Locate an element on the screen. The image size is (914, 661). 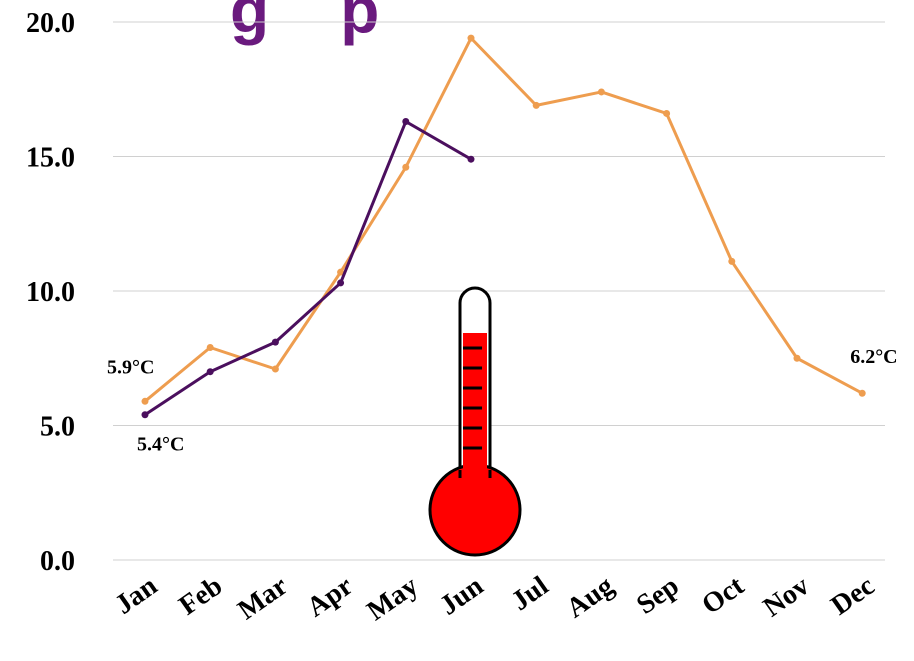
thermometer-scale-marks is located at coordinates (472, 398).